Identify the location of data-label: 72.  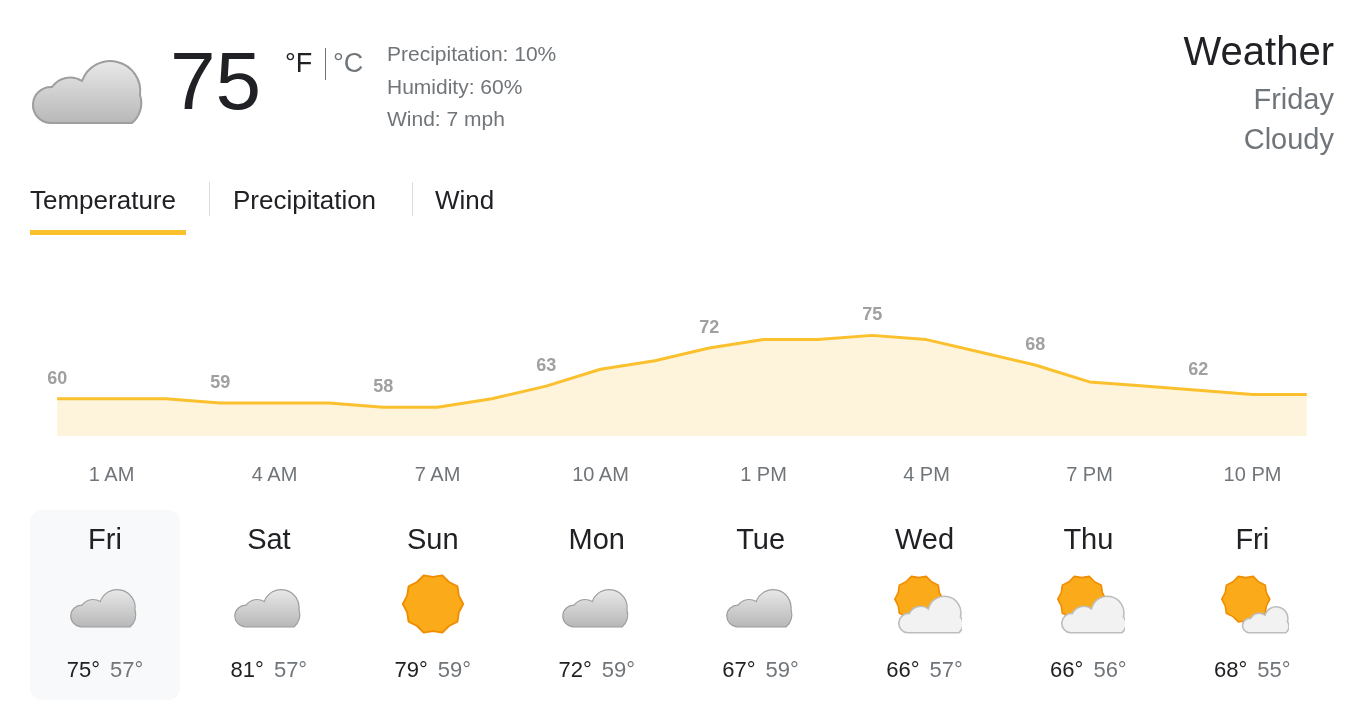
(709, 327).